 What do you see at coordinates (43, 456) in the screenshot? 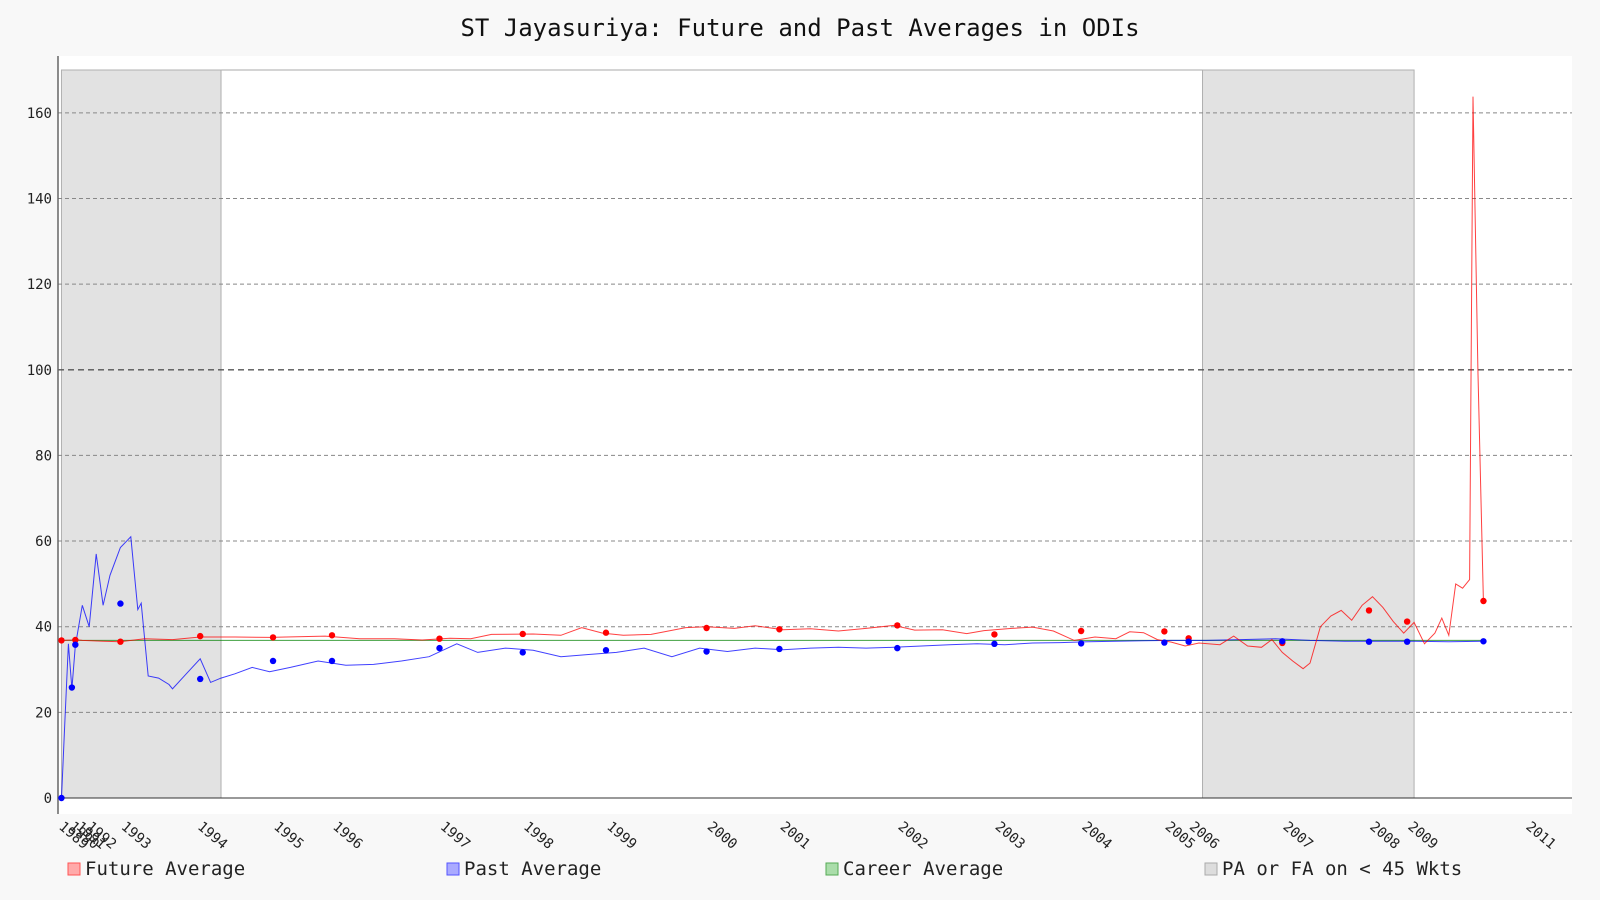
I see `y-tick-label: 80` at bounding box center [43, 456].